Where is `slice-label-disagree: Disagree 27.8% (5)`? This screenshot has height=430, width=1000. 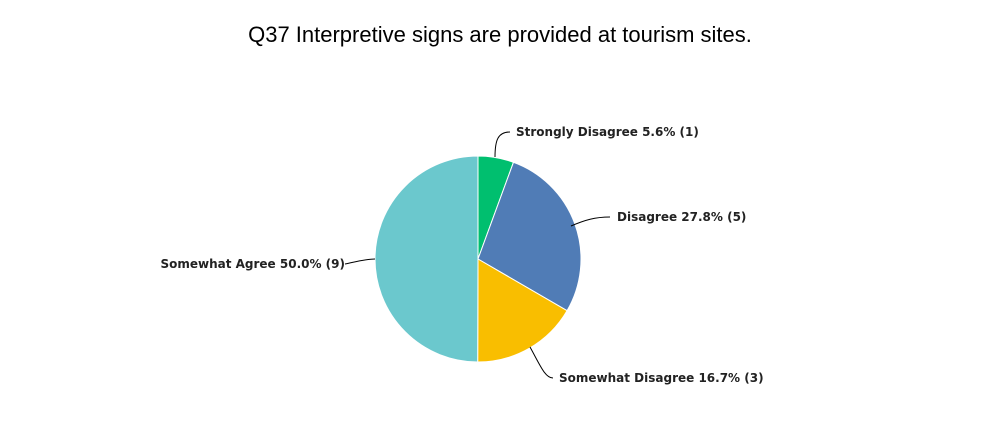 slice-label-disagree: Disagree 27.8% (5) is located at coordinates (681, 217).